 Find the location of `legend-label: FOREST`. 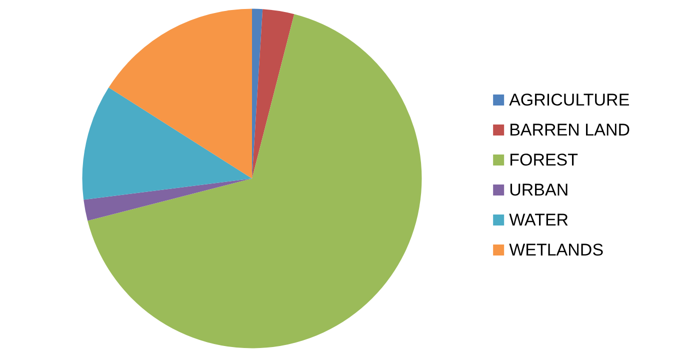

legend-label: FOREST is located at coordinates (543, 160).